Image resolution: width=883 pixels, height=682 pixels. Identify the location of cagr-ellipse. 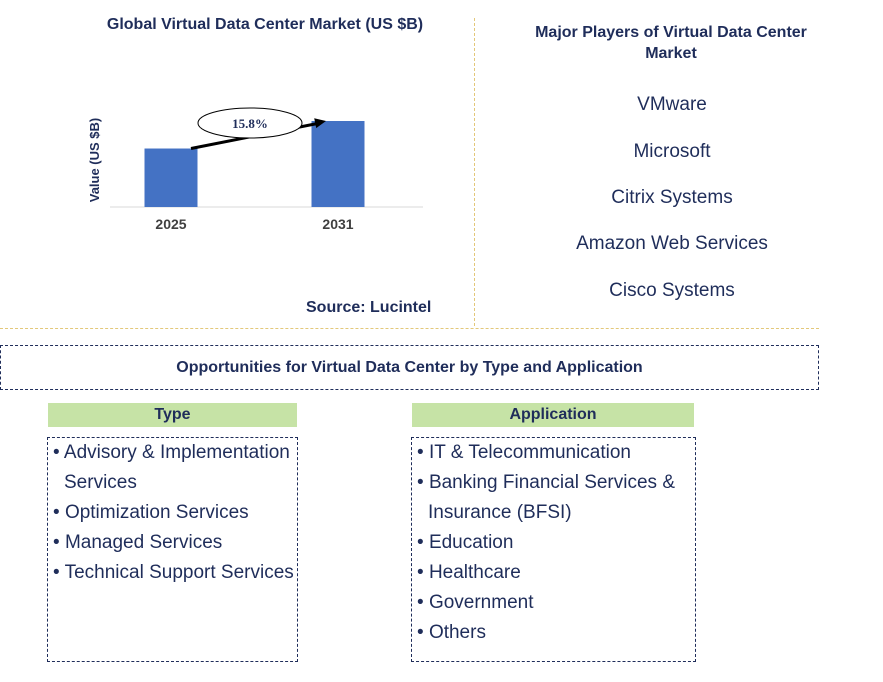
(250, 123).